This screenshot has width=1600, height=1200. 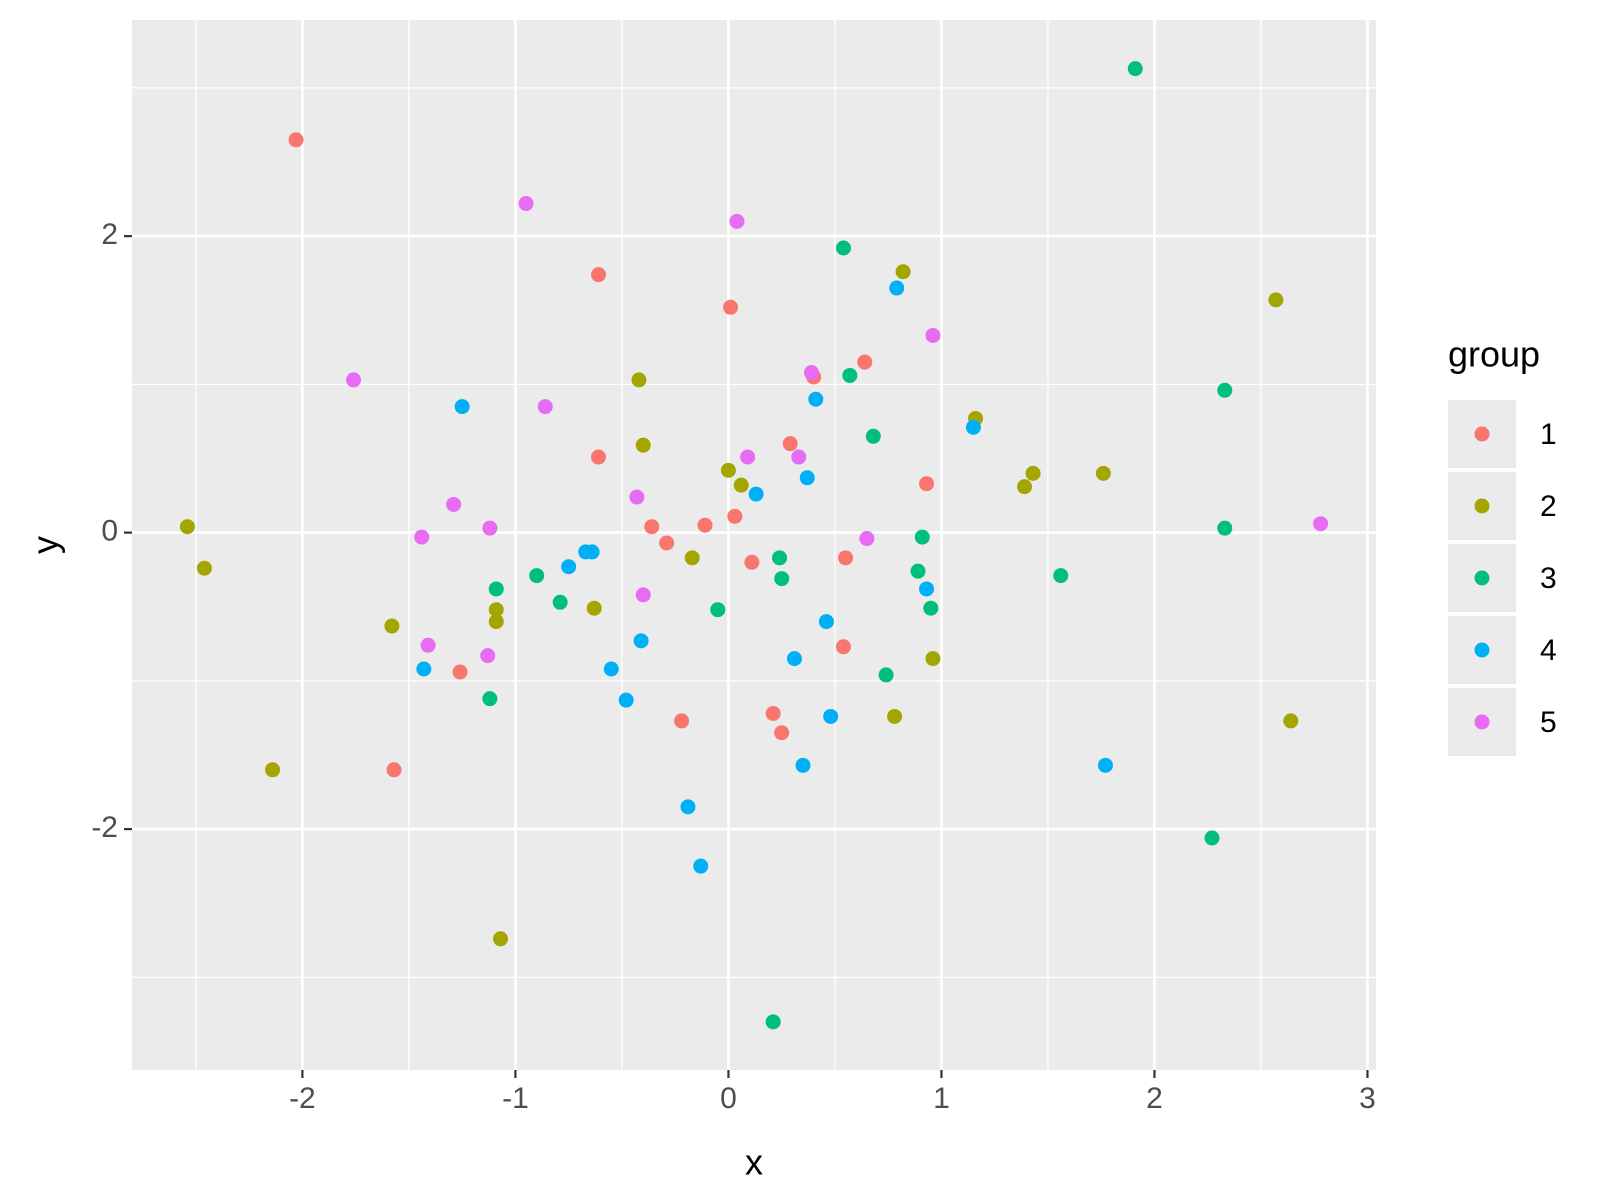 I want to click on x-tick-label: 0, so click(x=728, y=1098).